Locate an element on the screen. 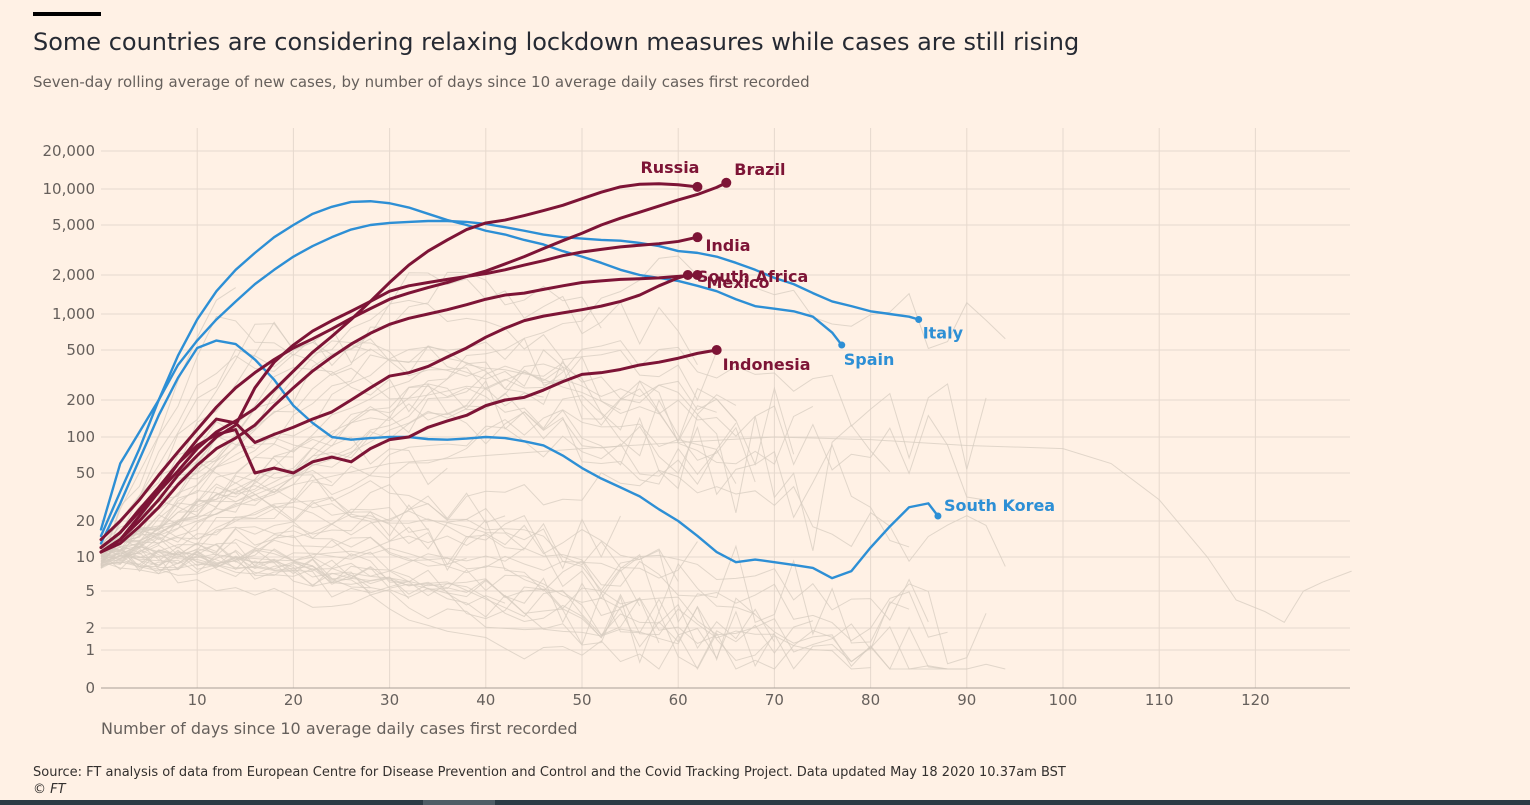 The image size is (1530, 805). series-label-brazil: Brazil is located at coordinates (759, 169).